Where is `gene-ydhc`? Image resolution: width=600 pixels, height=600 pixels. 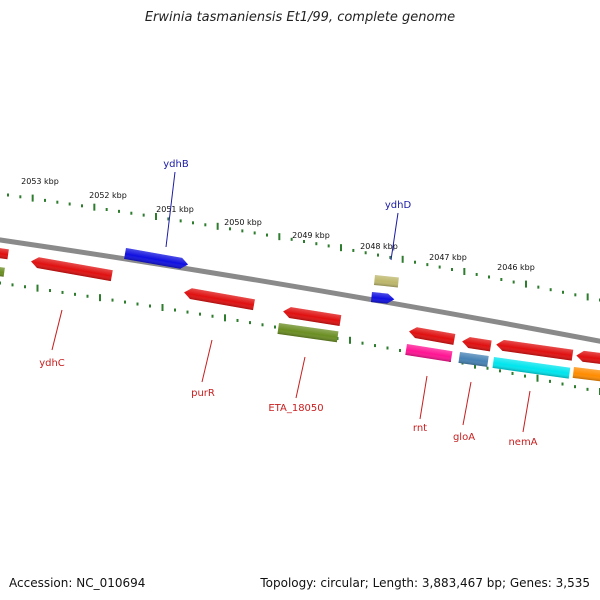 gene-ydhc is located at coordinates (71, 269).